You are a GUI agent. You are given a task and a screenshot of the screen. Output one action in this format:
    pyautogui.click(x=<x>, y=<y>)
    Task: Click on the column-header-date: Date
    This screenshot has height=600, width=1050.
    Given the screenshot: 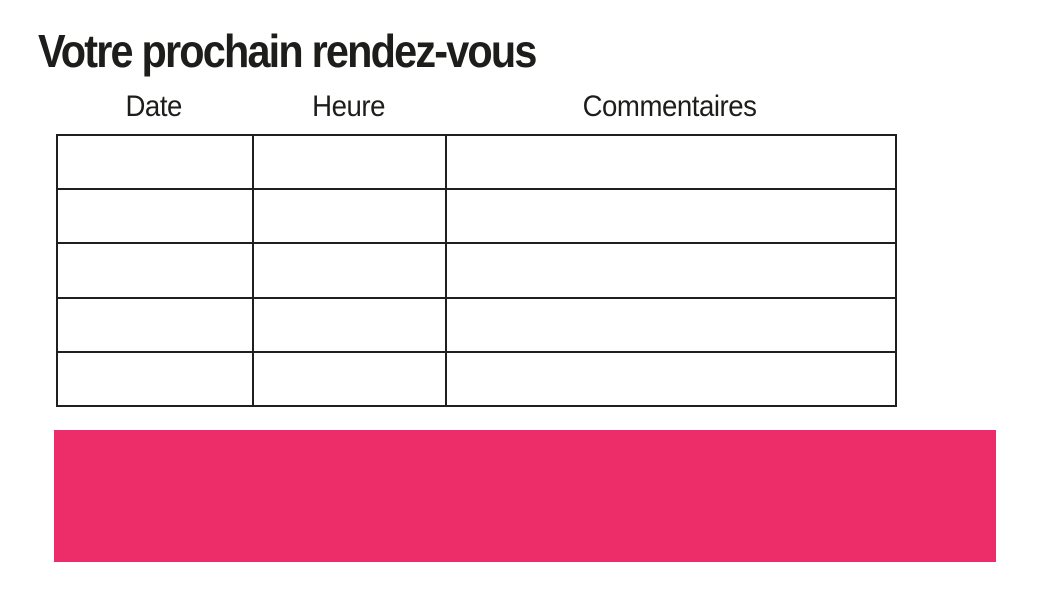 What is the action you would take?
    pyautogui.click(x=154, y=107)
    